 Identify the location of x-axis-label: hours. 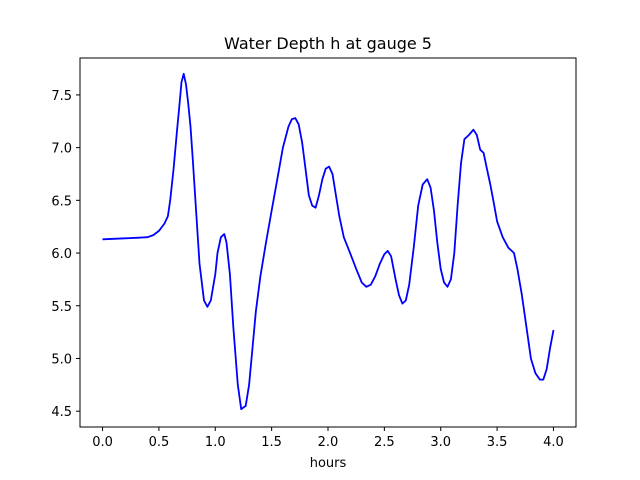
(328, 463).